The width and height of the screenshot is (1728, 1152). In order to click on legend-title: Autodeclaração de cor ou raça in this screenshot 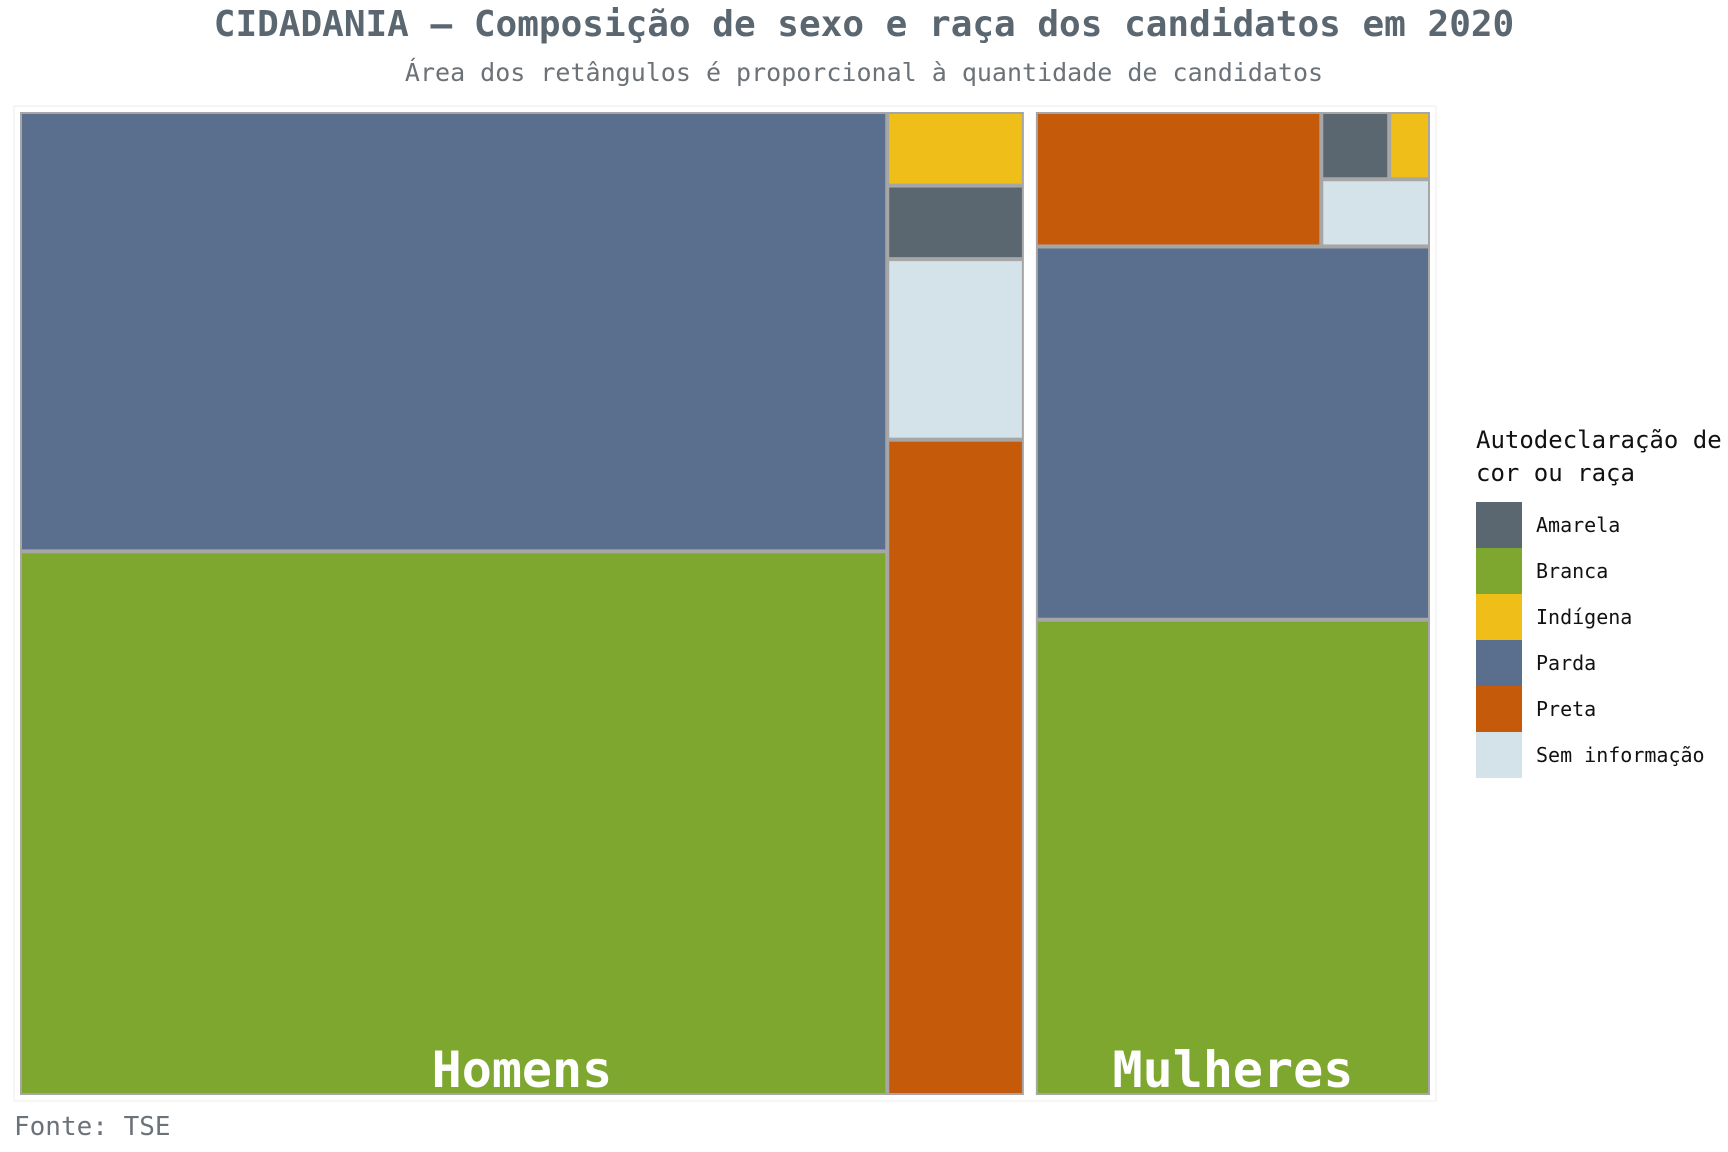, I will do `click(1599, 456)`.